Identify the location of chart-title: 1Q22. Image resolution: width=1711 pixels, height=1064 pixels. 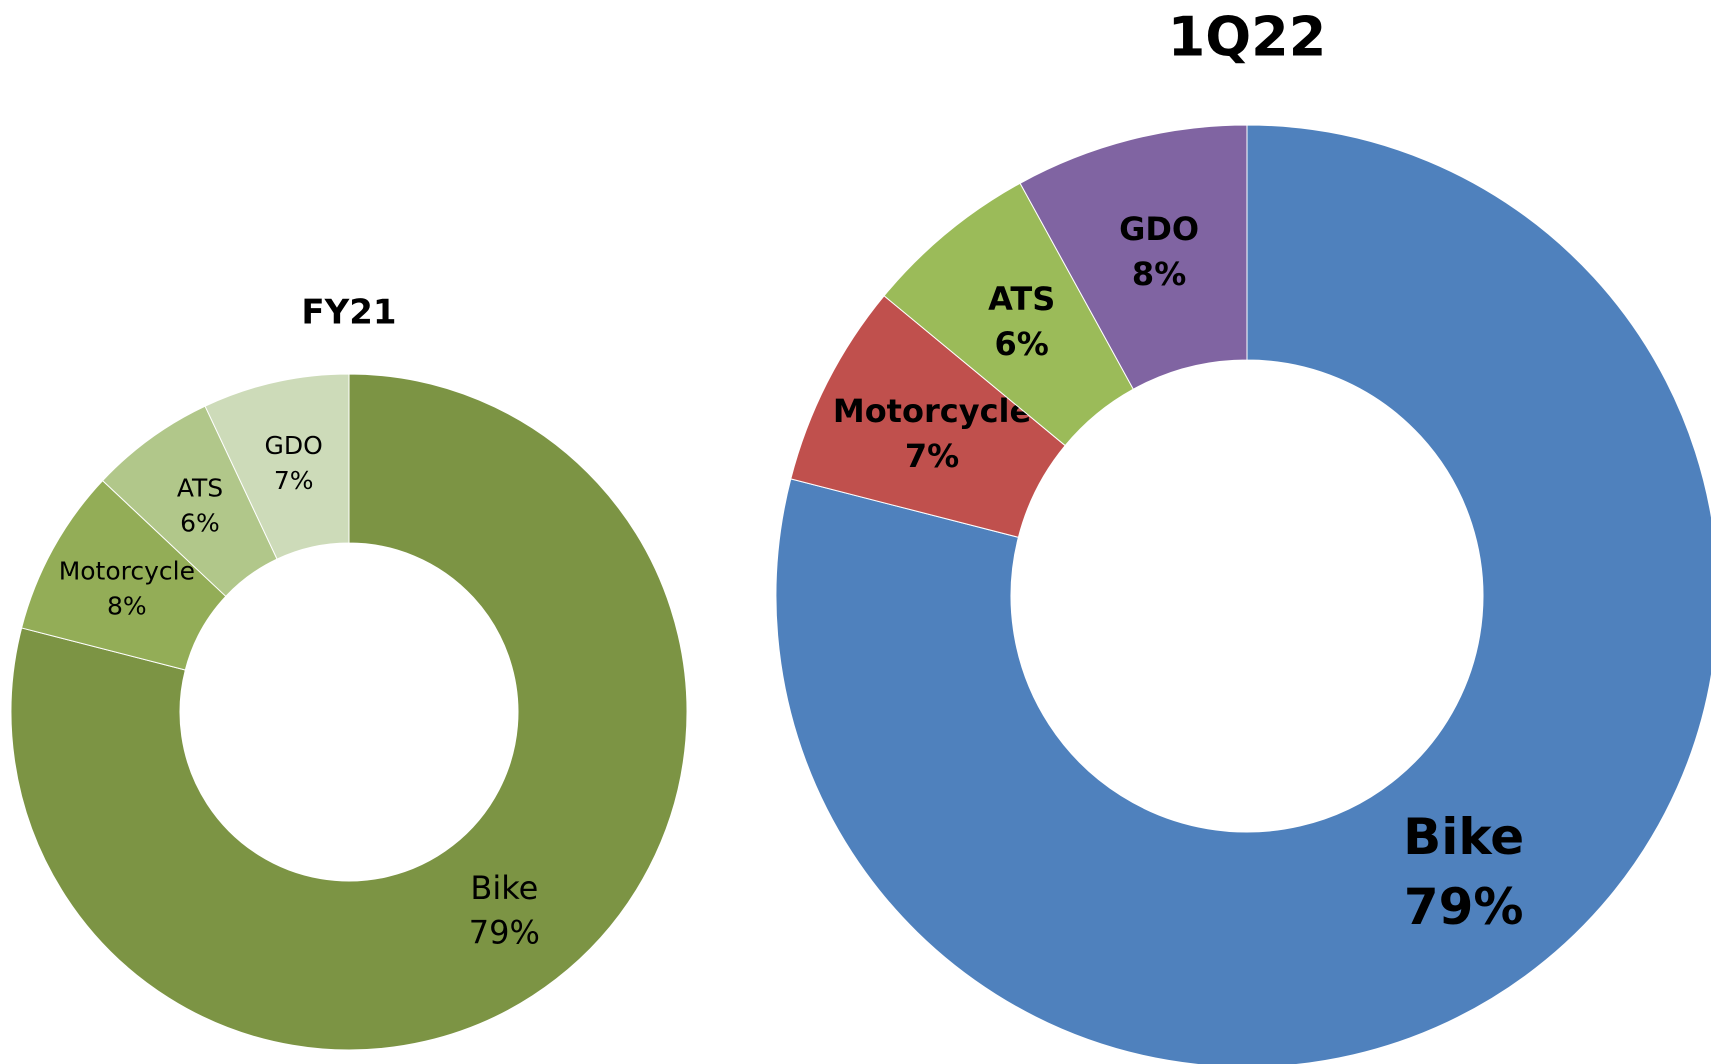
(1247, 37).